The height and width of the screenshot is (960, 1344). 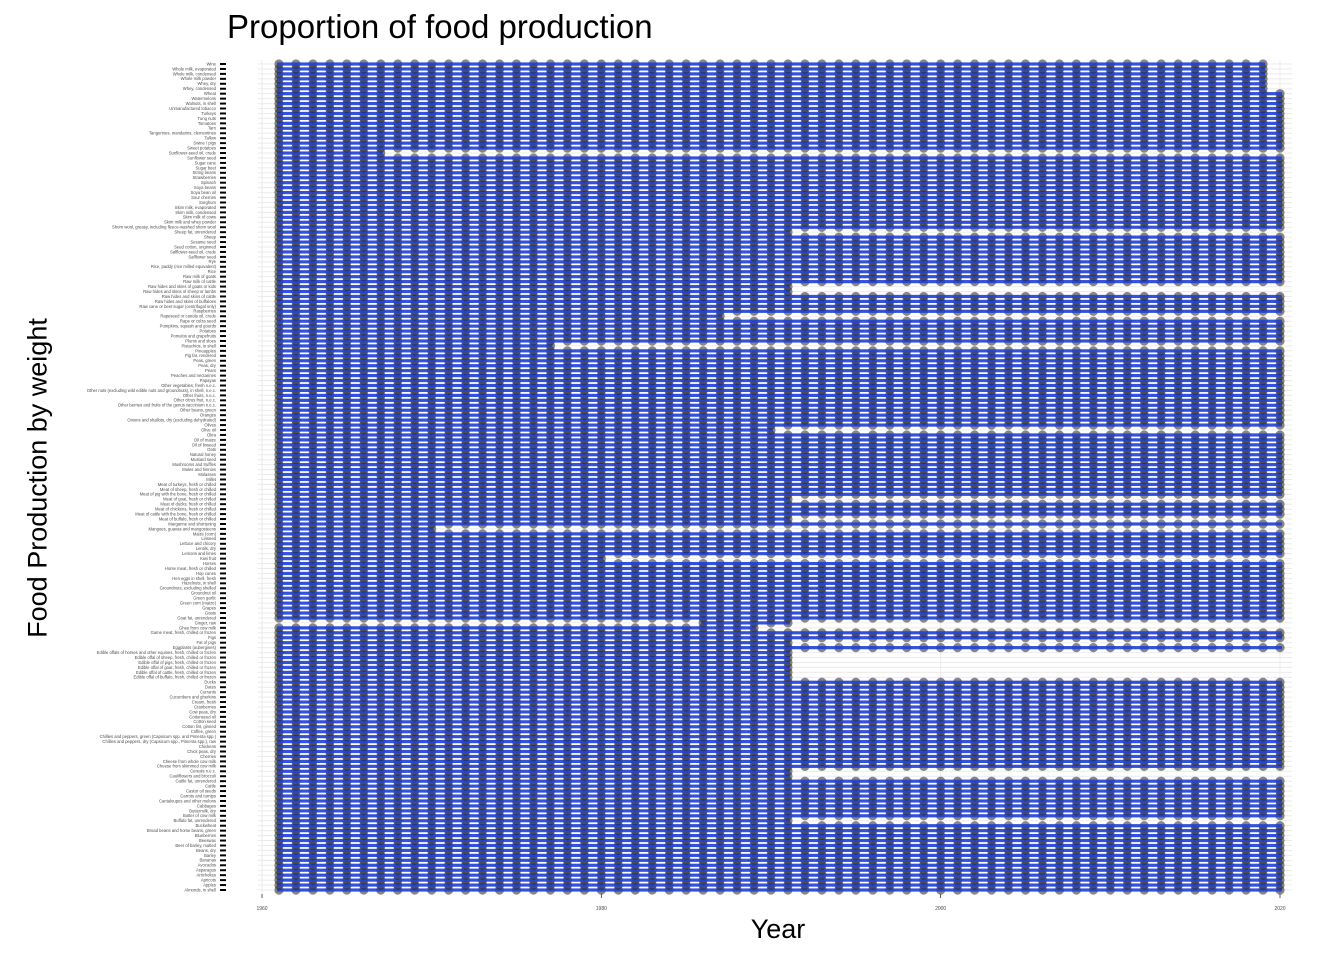 What do you see at coordinates (778, 929) in the screenshot?
I see `x-axis-title: Year` at bounding box center [778, 929].